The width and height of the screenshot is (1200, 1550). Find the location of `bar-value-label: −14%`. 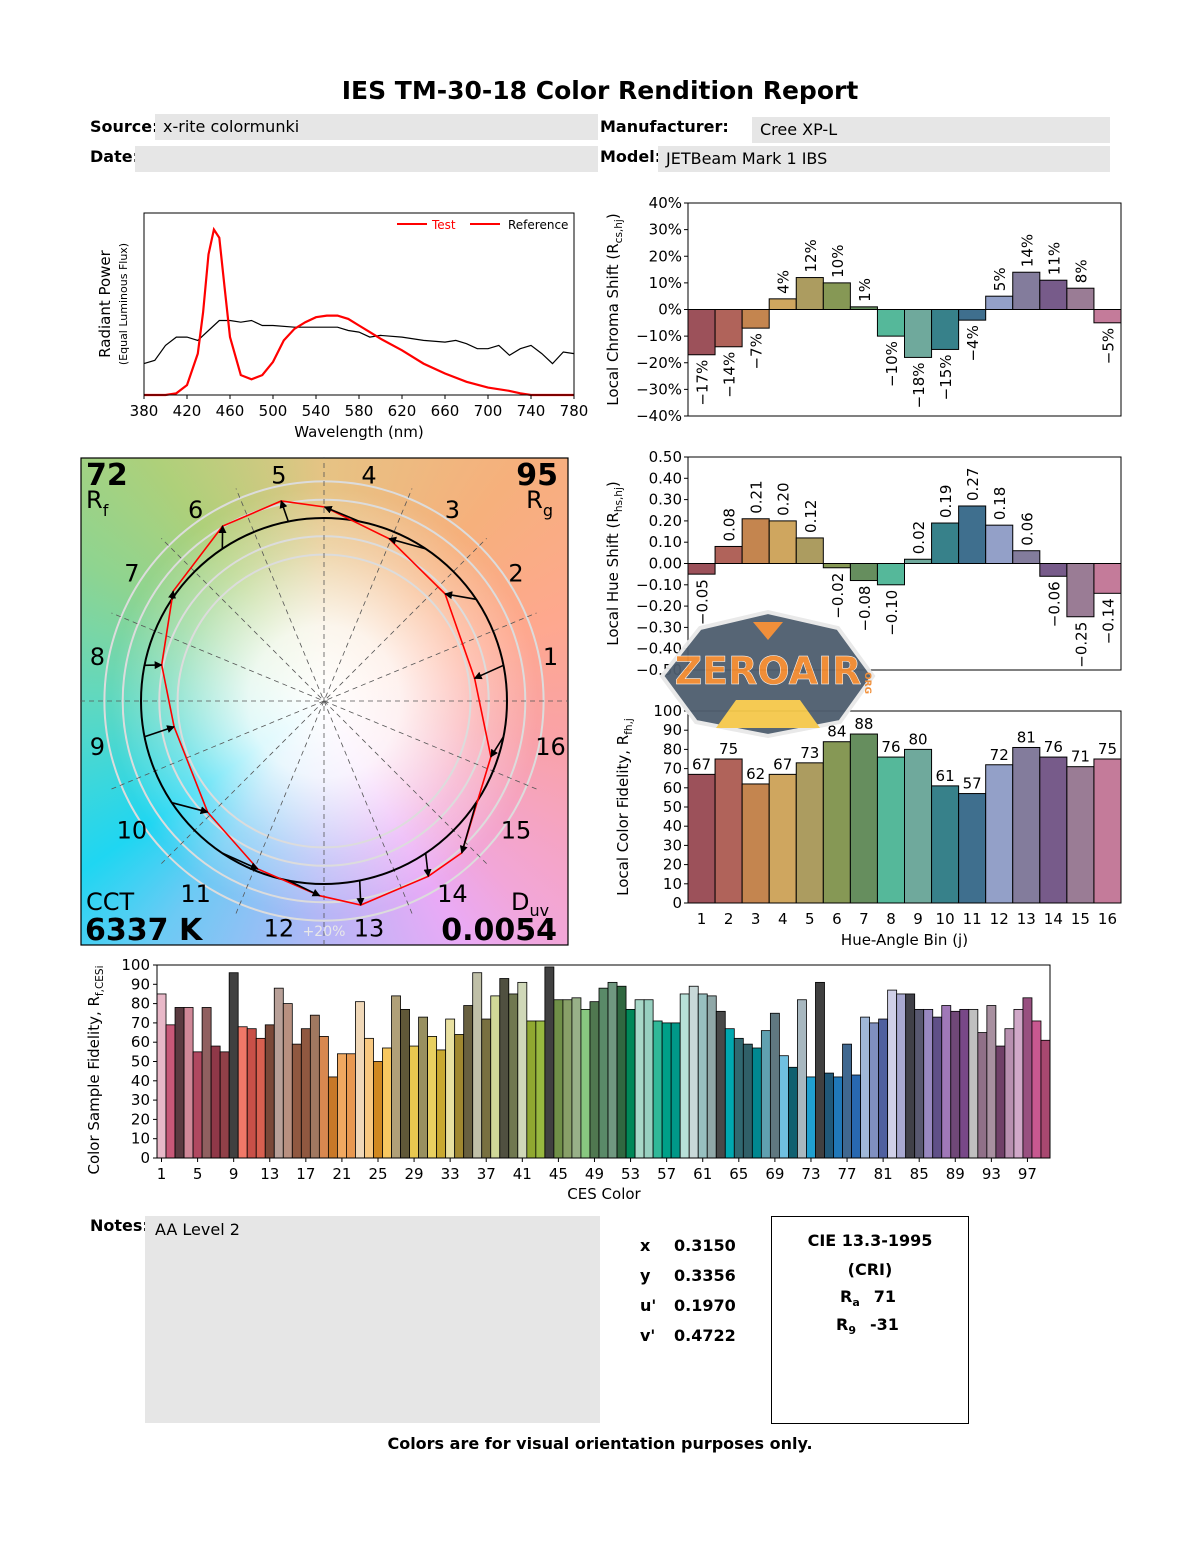

bar-value-label: −14% is located at coordinates (730, 375).